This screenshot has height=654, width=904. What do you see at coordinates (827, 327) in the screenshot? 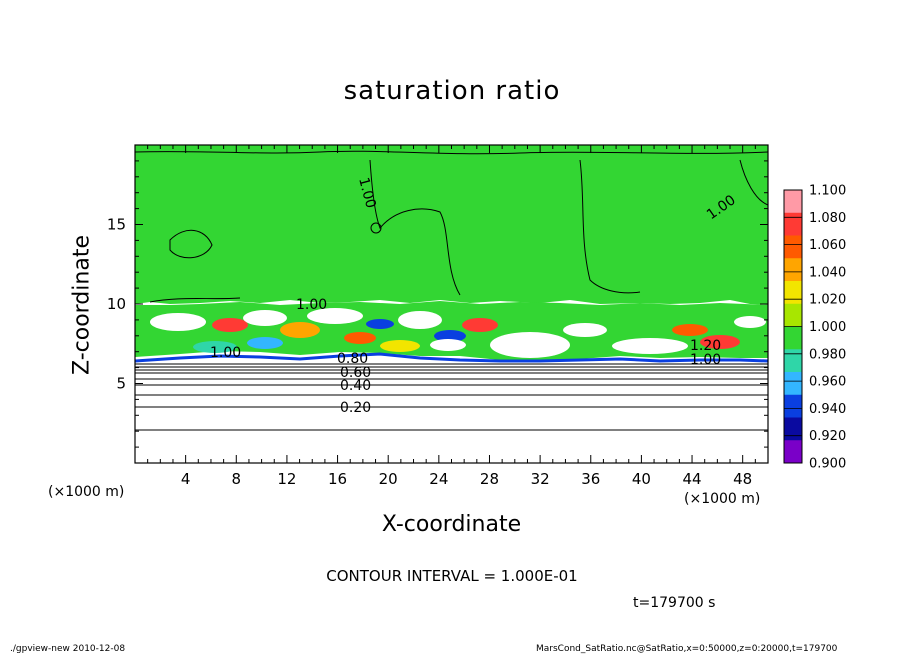
I see `colorbar-label: 1.000` at bounding box center [827, 327].